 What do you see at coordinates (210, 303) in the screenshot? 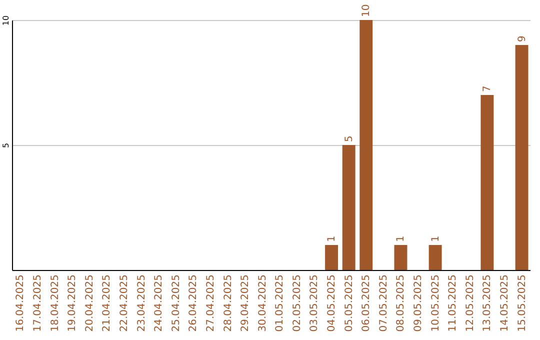
I see `x-tick-label: 27.04.2025` at bounding box center [210, 303].